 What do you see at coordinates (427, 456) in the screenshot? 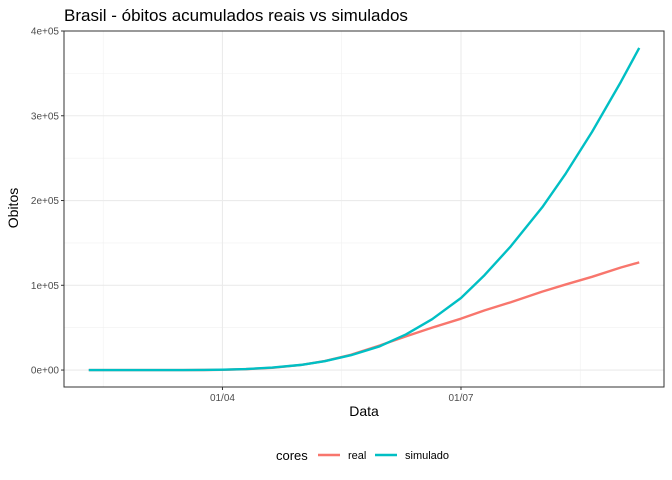
I see `legend-label-simulado: simulado` at bounding box center [427, 456].